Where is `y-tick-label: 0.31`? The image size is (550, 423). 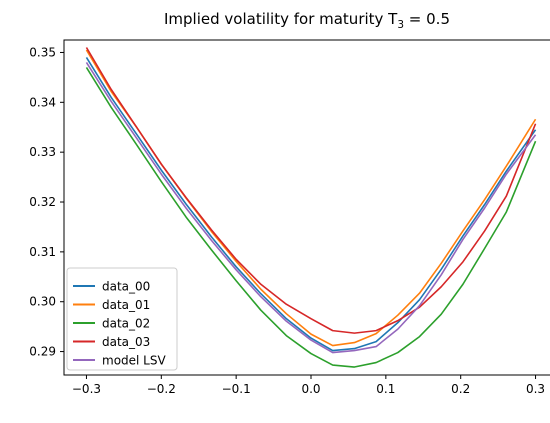
y-tick-label: 0.31 is located at coordinates (42, 252).